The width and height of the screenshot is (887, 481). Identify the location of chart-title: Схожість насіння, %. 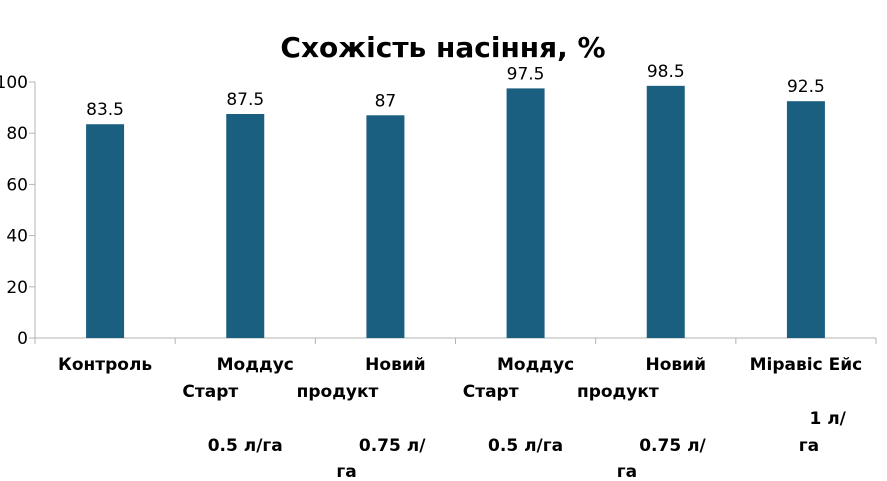
(442, 47).